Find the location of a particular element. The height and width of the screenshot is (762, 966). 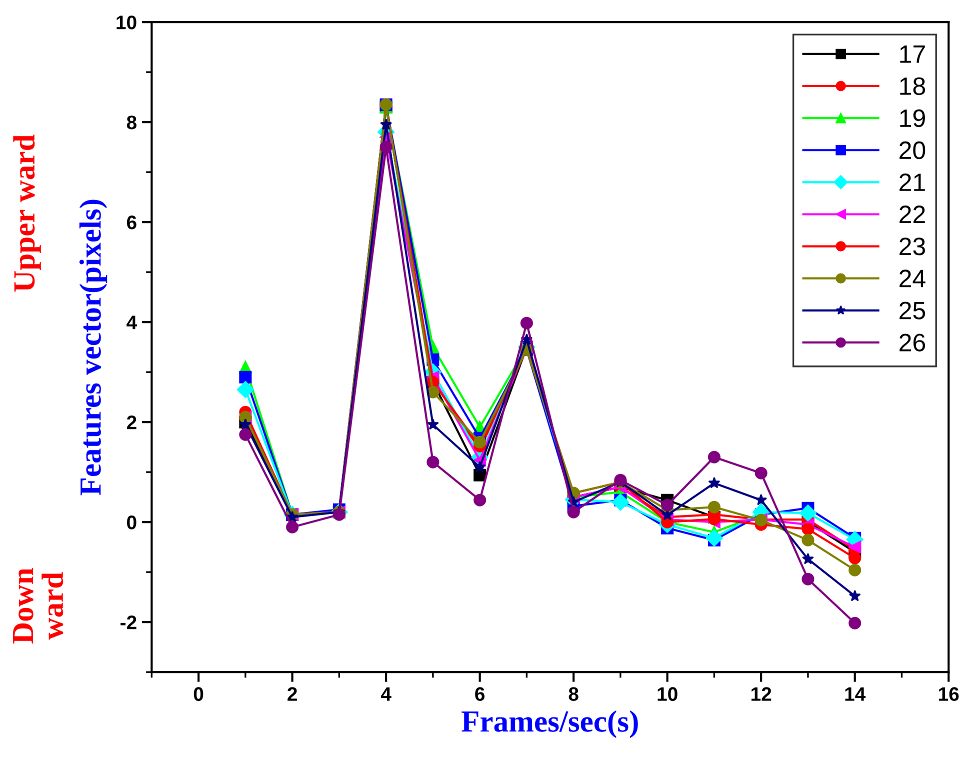

x-tick-label: 6 is located at coordinates (480, 694).